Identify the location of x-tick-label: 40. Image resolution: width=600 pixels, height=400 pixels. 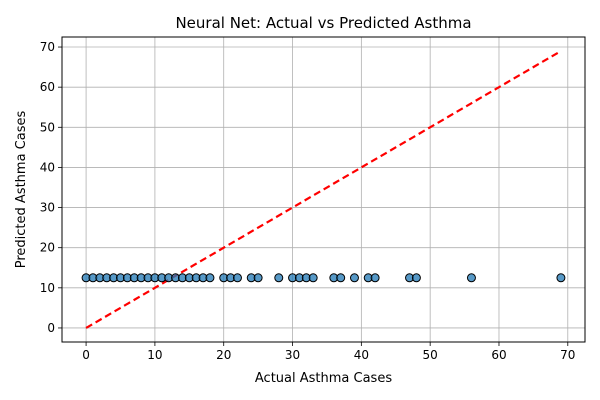
(361, 355).